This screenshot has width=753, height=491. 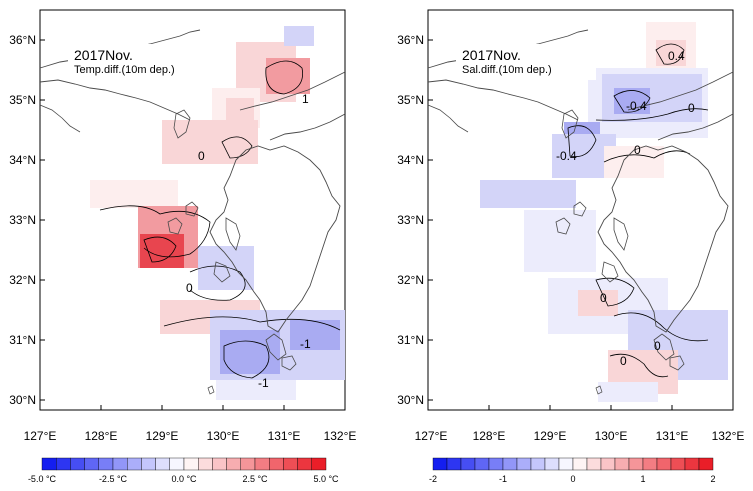 I want to click on left-lat-labels: 36°N 35°N 34°N 33°N 32°N 31°N 30°N, so click(x=22, y=220).